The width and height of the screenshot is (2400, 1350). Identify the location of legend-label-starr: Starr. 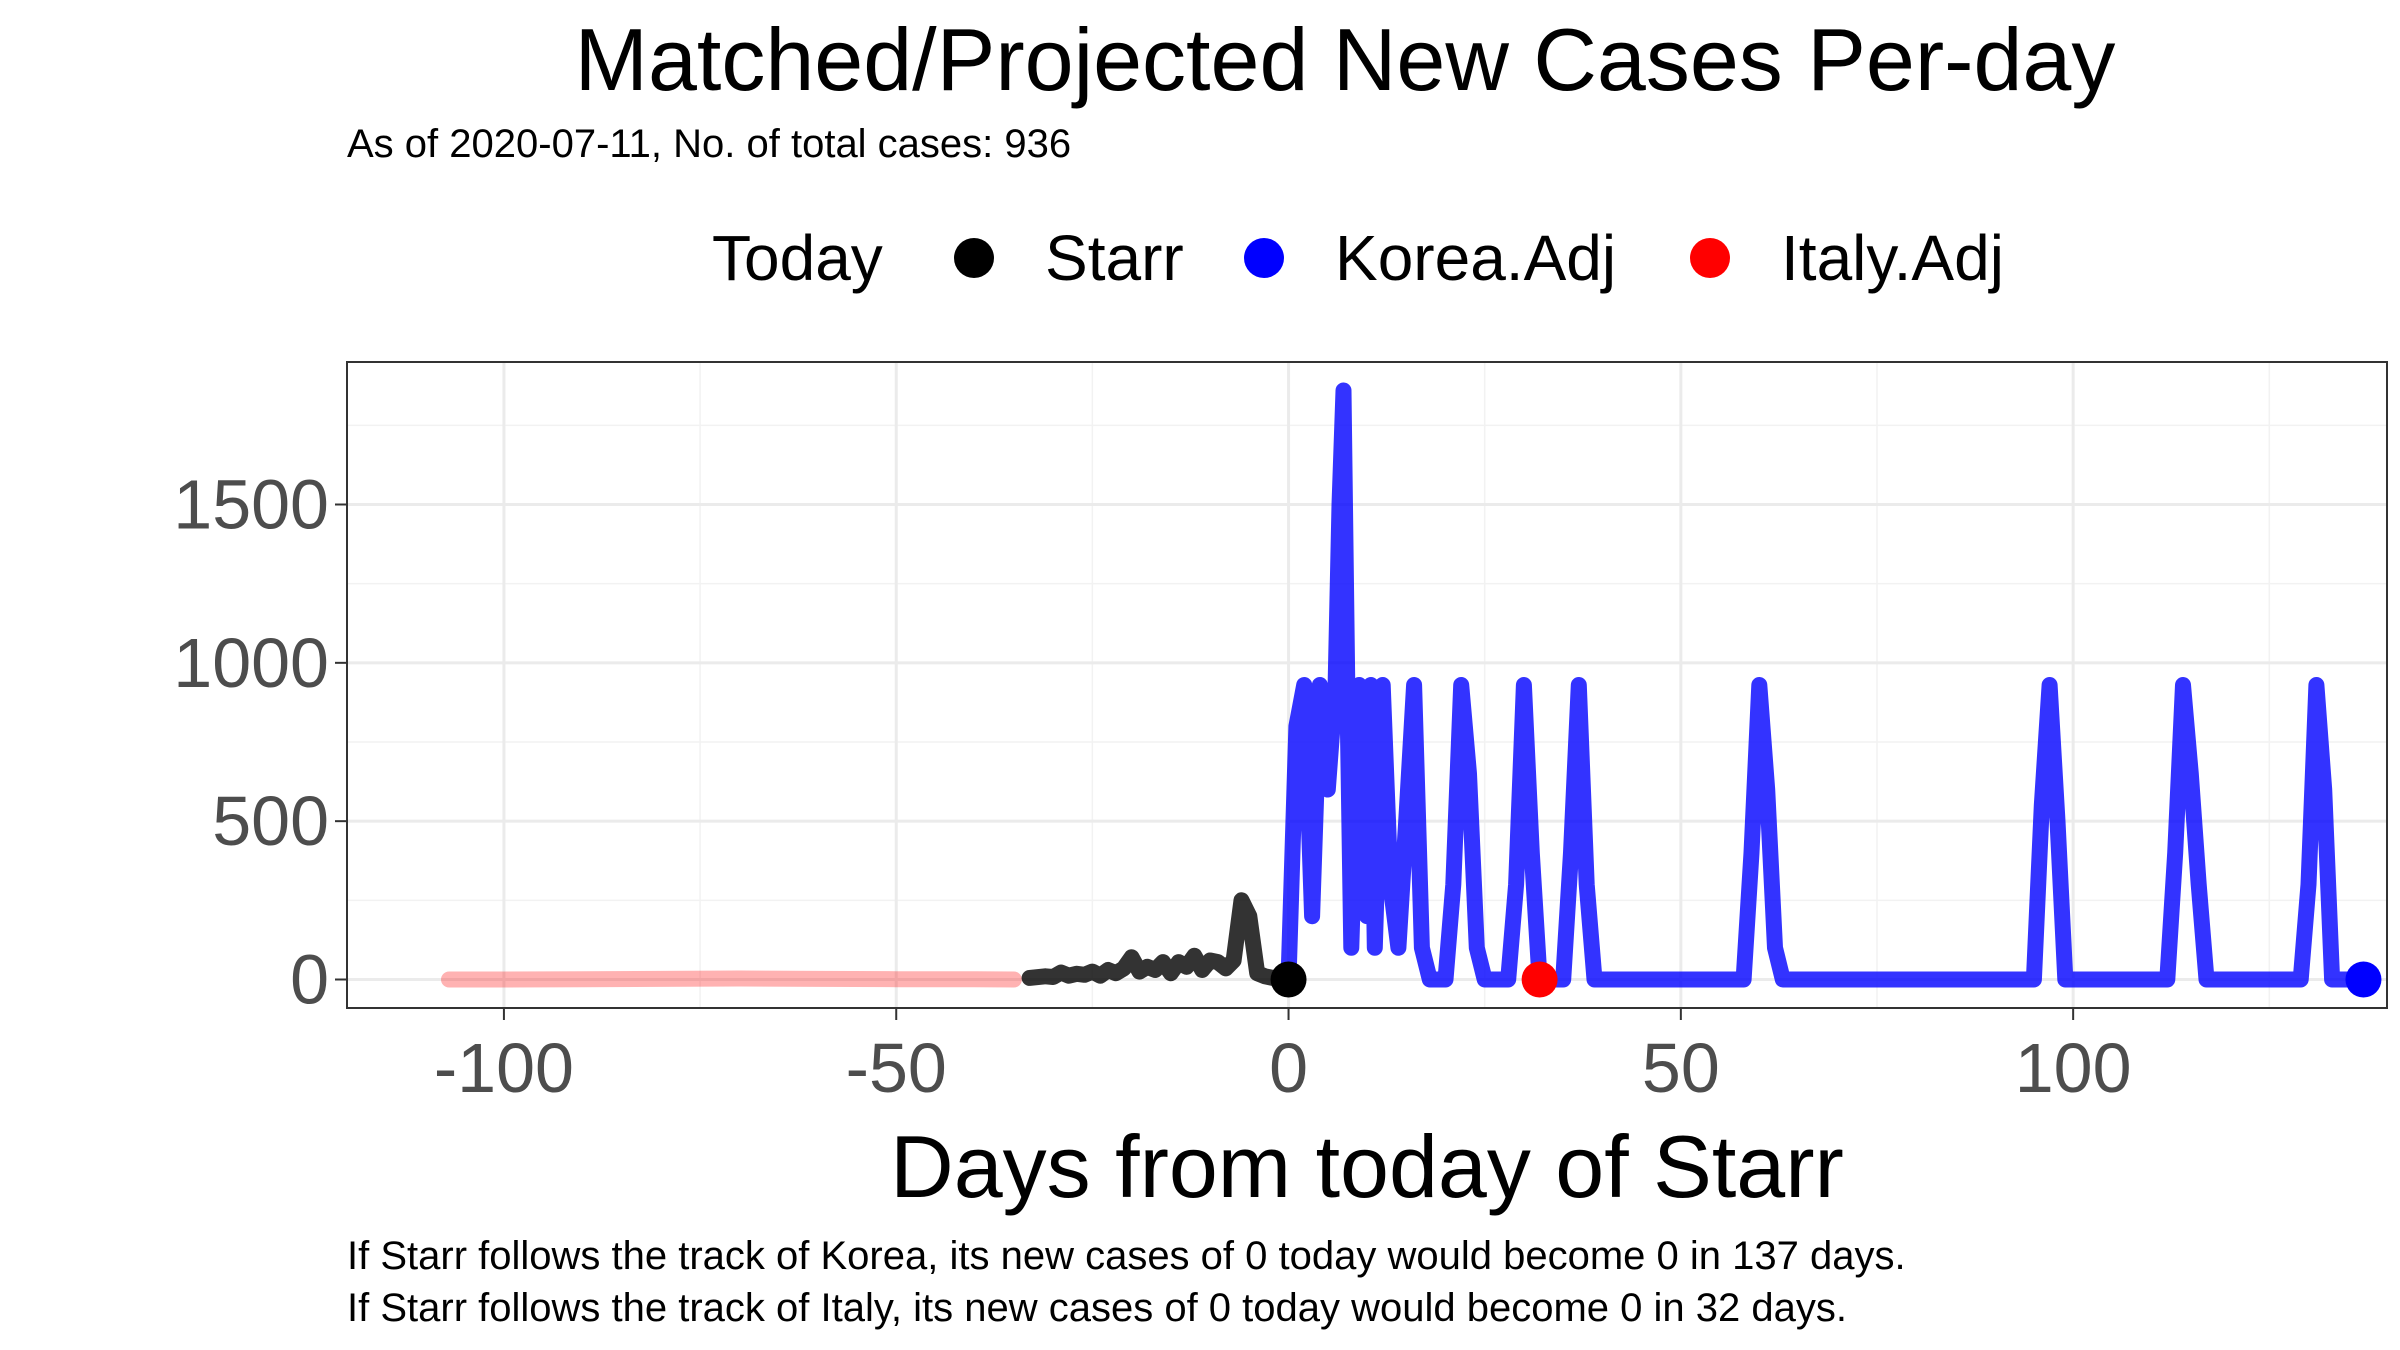
(1114, 258).